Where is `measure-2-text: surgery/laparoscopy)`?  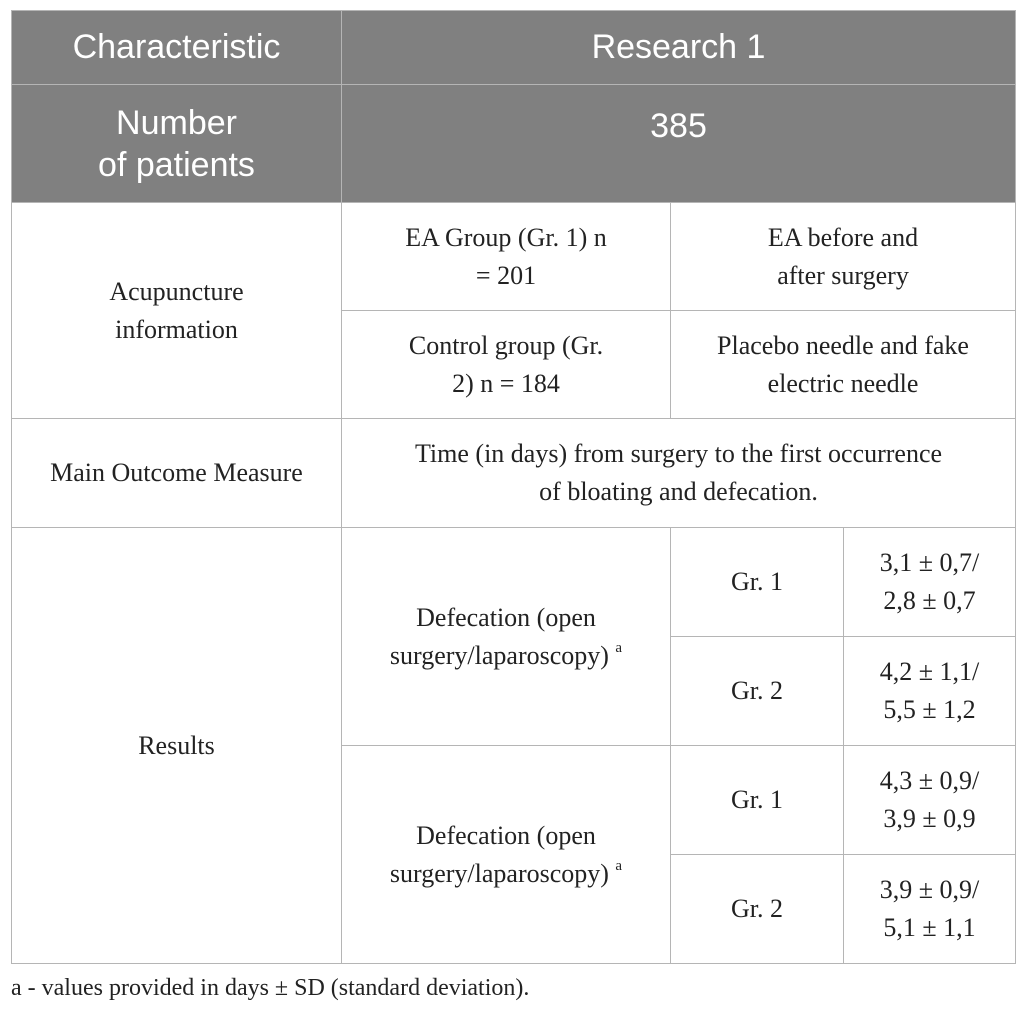
measure-2-text: surgery/laparoscopy) is located at coordinates (499, 873).